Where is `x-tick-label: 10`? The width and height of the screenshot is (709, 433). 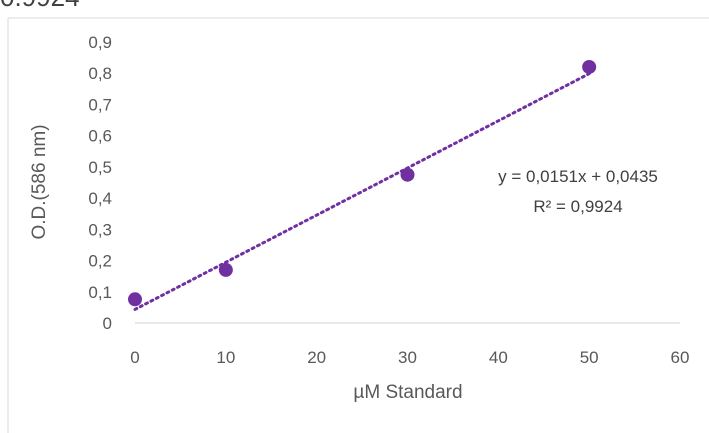 x-tick-label: 10 is located at coordinates (225, 357).